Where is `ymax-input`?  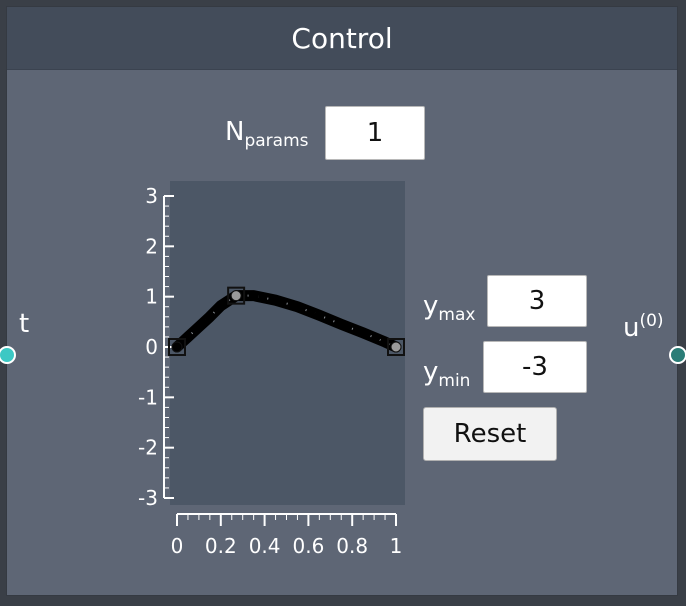
ymax-input is located at coordinates (537, 301).